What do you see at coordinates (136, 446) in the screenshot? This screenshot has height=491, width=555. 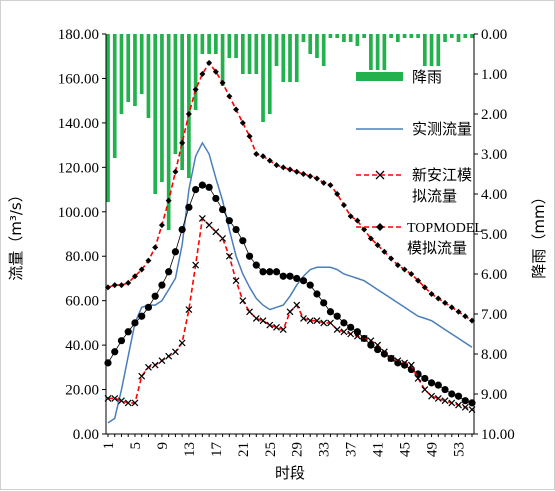 I see `x-tick-label: 5` at bounding box center [136, 446].